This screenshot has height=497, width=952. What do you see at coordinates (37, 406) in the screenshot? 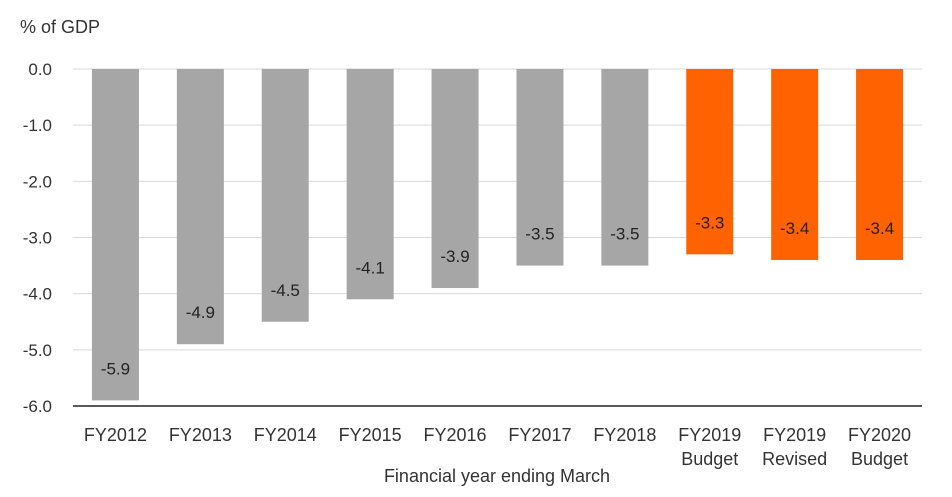
I see `y-tick-label: -6.0` at bounding box center [37, 406].